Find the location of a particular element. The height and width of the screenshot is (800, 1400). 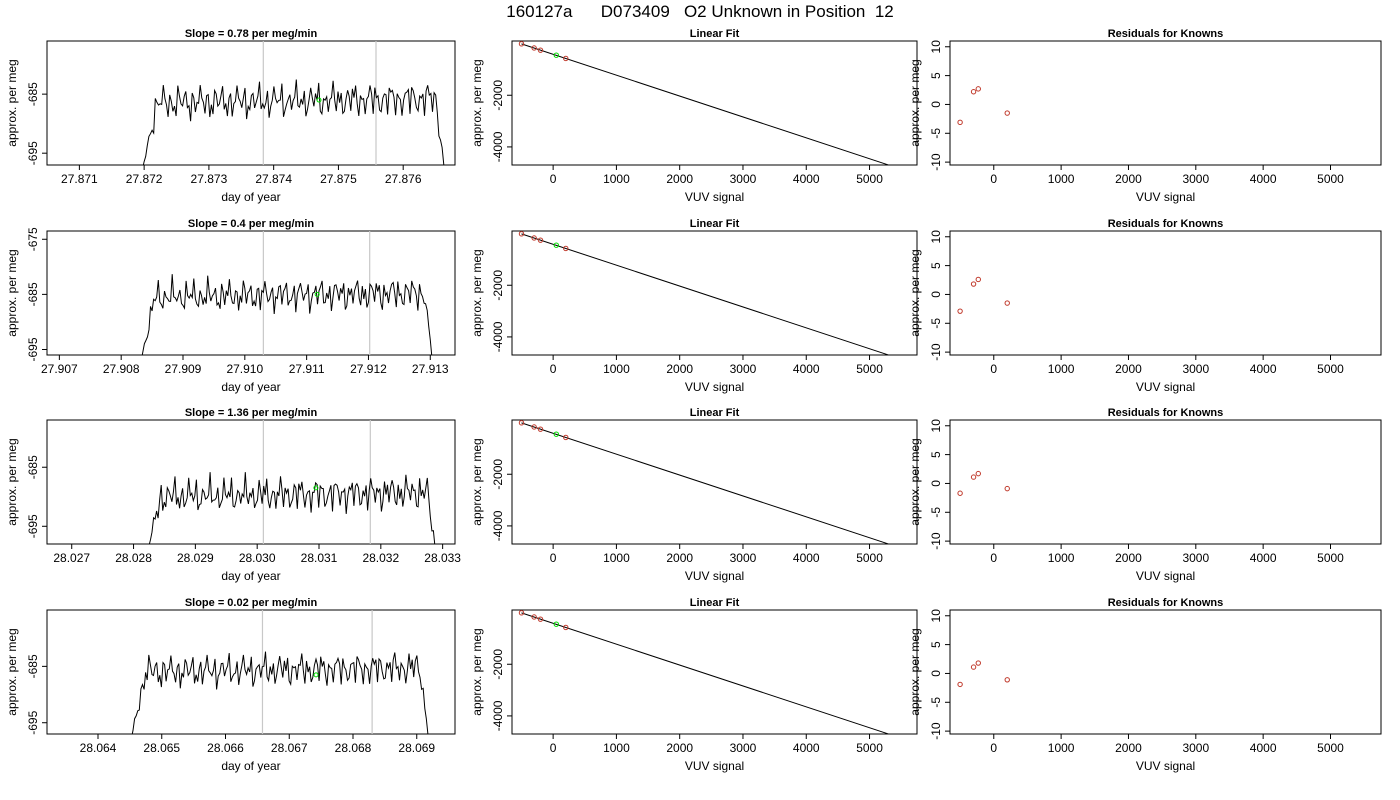

y-tick-label: -10 is located at coordinates (936, 162).